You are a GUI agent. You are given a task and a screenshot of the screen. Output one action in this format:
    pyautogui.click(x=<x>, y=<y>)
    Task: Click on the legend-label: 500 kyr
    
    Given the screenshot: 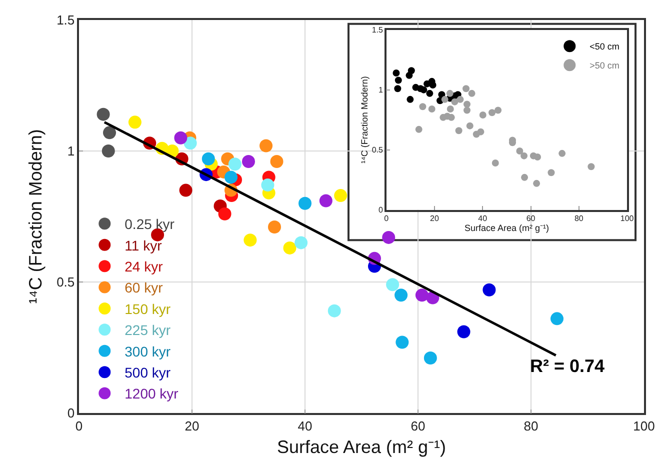 What is the action you would take?
    pyautogui.click(x=147, y=372)
    